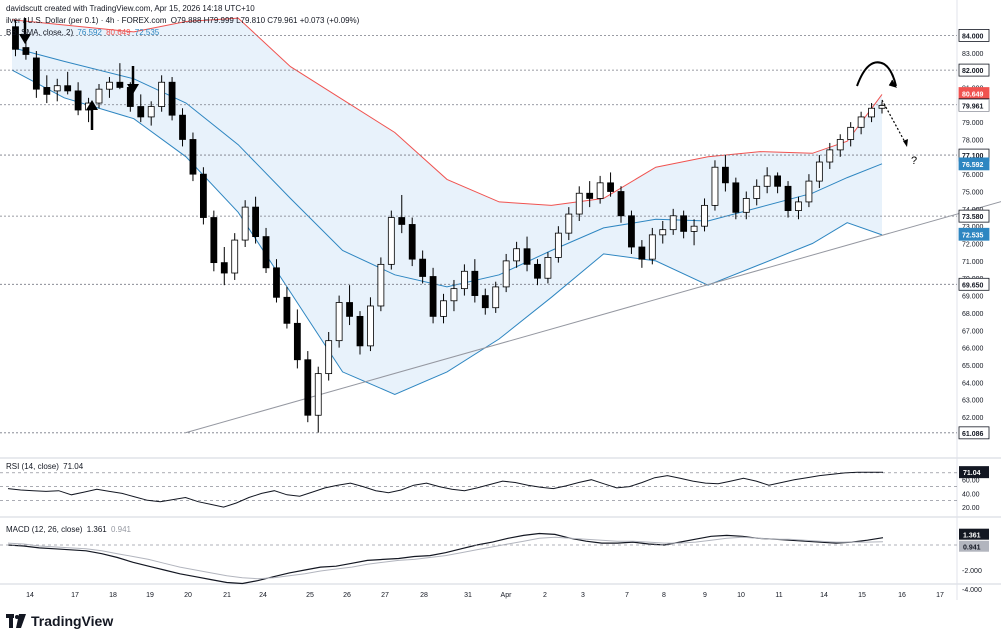 Image resolution: width=1001 pixels, height=637 pixels. I want to click on price-tick-label: 71.000, so click(973, 262).